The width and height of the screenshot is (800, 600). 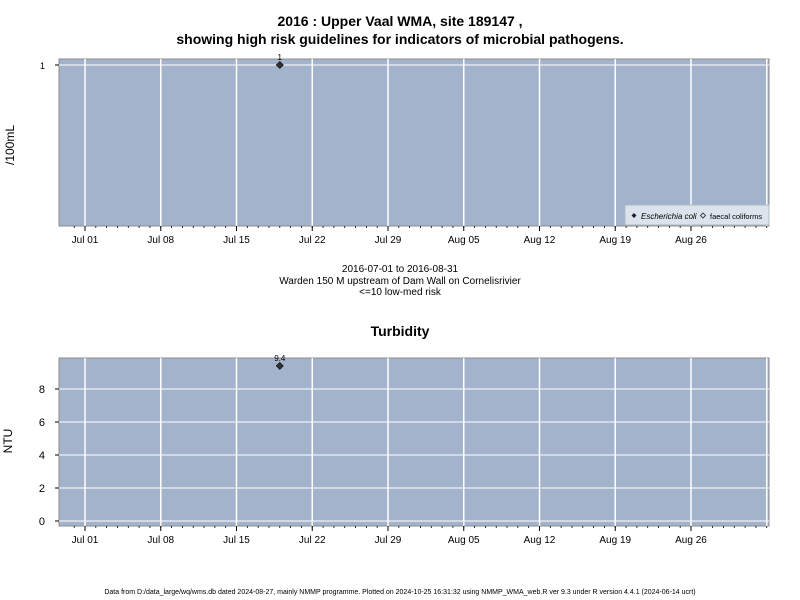 What do you see at coordinates (703, 215) in the screenshot?
I see `legend-marker-open-diamond` at bounding box center [703, 215].